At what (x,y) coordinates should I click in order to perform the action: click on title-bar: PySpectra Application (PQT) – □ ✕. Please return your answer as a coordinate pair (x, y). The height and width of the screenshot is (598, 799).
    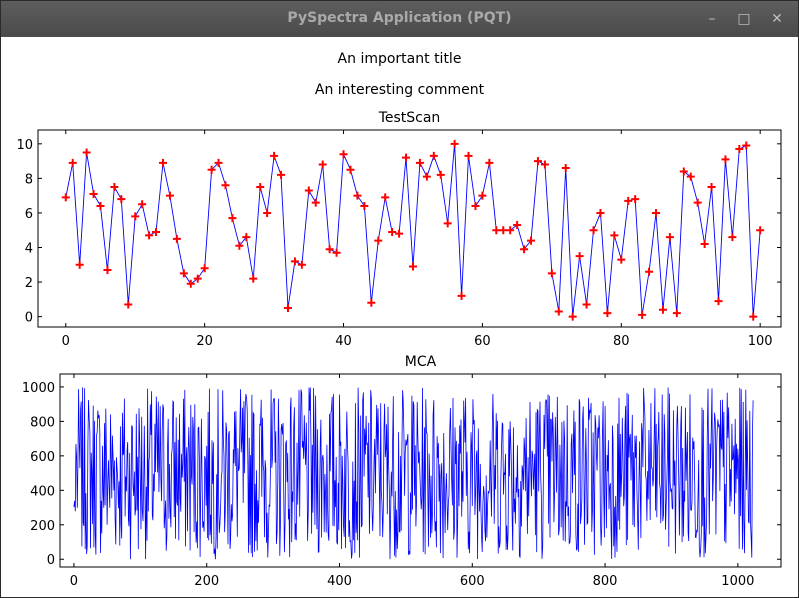
    Looking at the image, I should click on (399, 19).